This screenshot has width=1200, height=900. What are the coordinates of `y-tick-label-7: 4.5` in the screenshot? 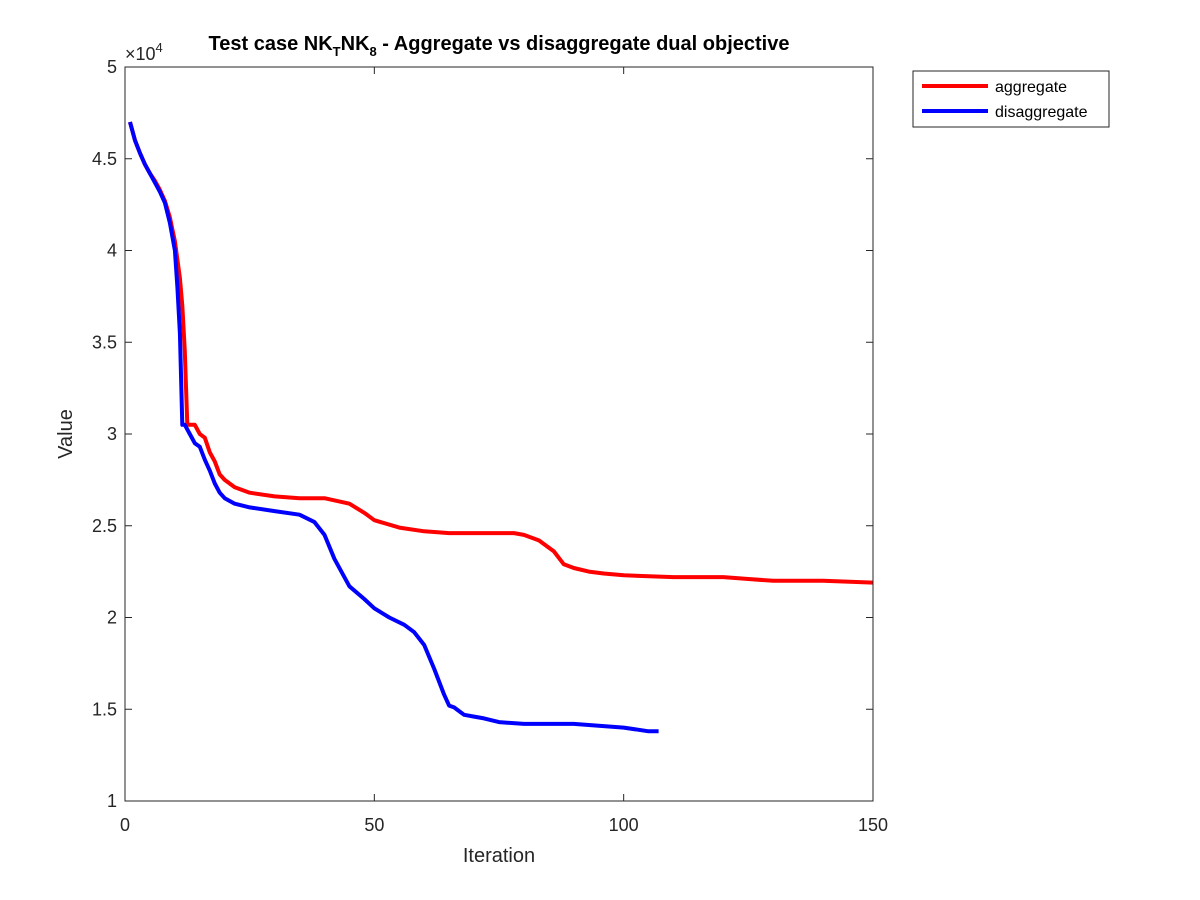 It's located at (104, 159).